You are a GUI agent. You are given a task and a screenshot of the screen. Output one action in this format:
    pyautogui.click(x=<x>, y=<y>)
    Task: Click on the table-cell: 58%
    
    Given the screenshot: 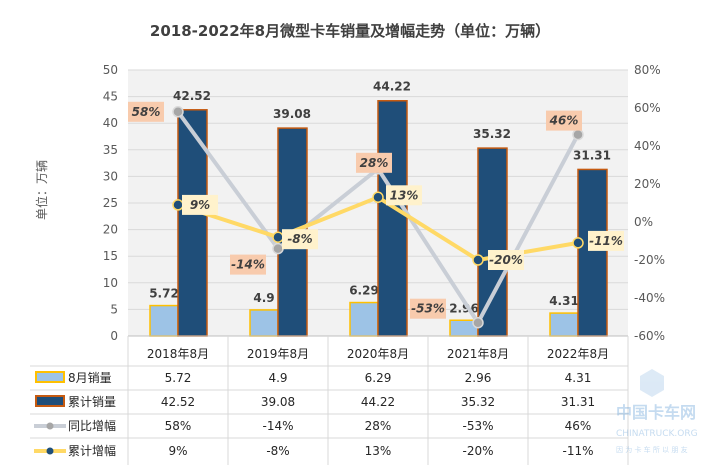 What is the action you would take?
    pyautogui.click(x=178, y=426)
    